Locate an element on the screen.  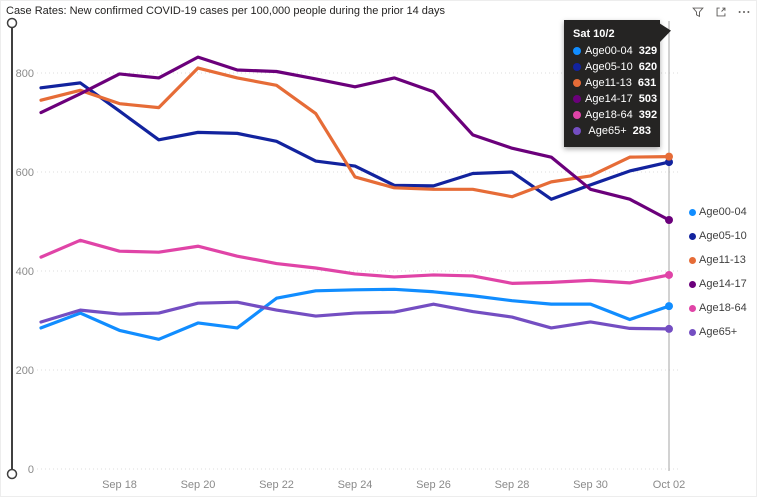
tooltip-series-label: Age18-64 is located at coordinates (609, 115).